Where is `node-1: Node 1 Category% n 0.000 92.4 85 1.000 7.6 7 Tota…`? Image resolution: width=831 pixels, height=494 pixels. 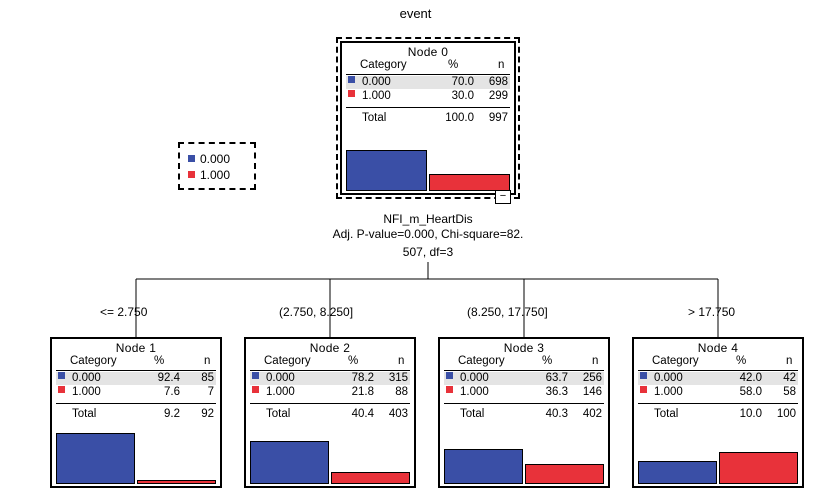
node-1: Node 1 Category% n 0.000 92.4 85 1.000 7.6 7 Tota… is located at coordinates (136, 412).